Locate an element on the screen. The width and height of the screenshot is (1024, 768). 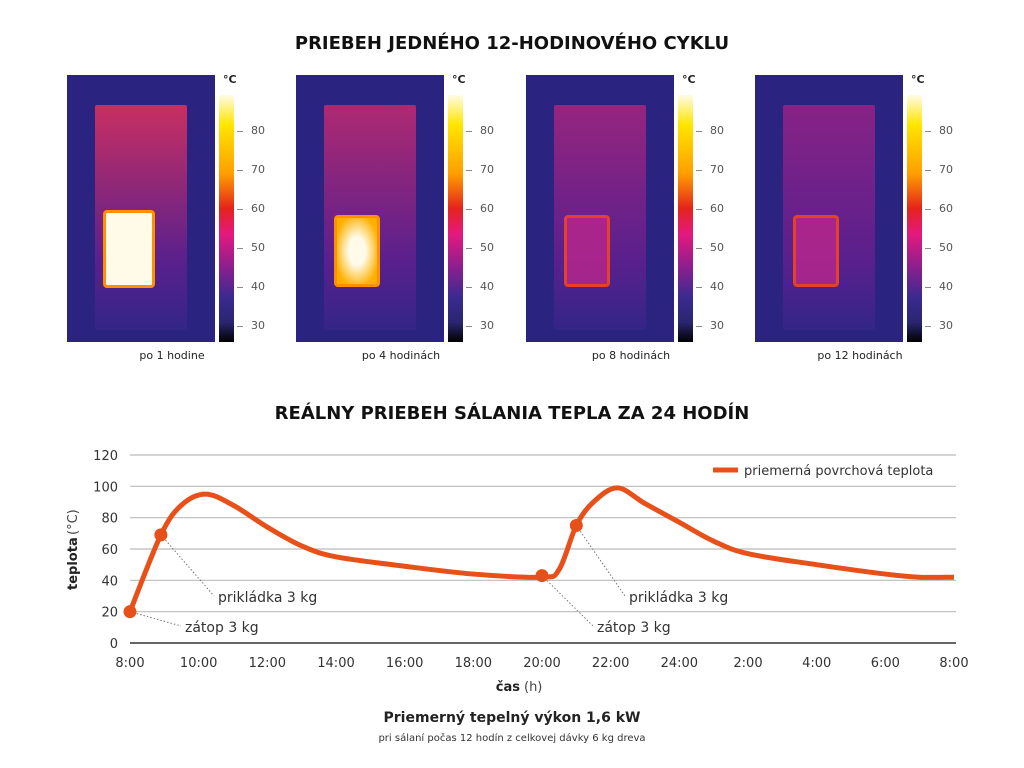
x-tick-label: 12:00 is located at coordinates (267, 663).